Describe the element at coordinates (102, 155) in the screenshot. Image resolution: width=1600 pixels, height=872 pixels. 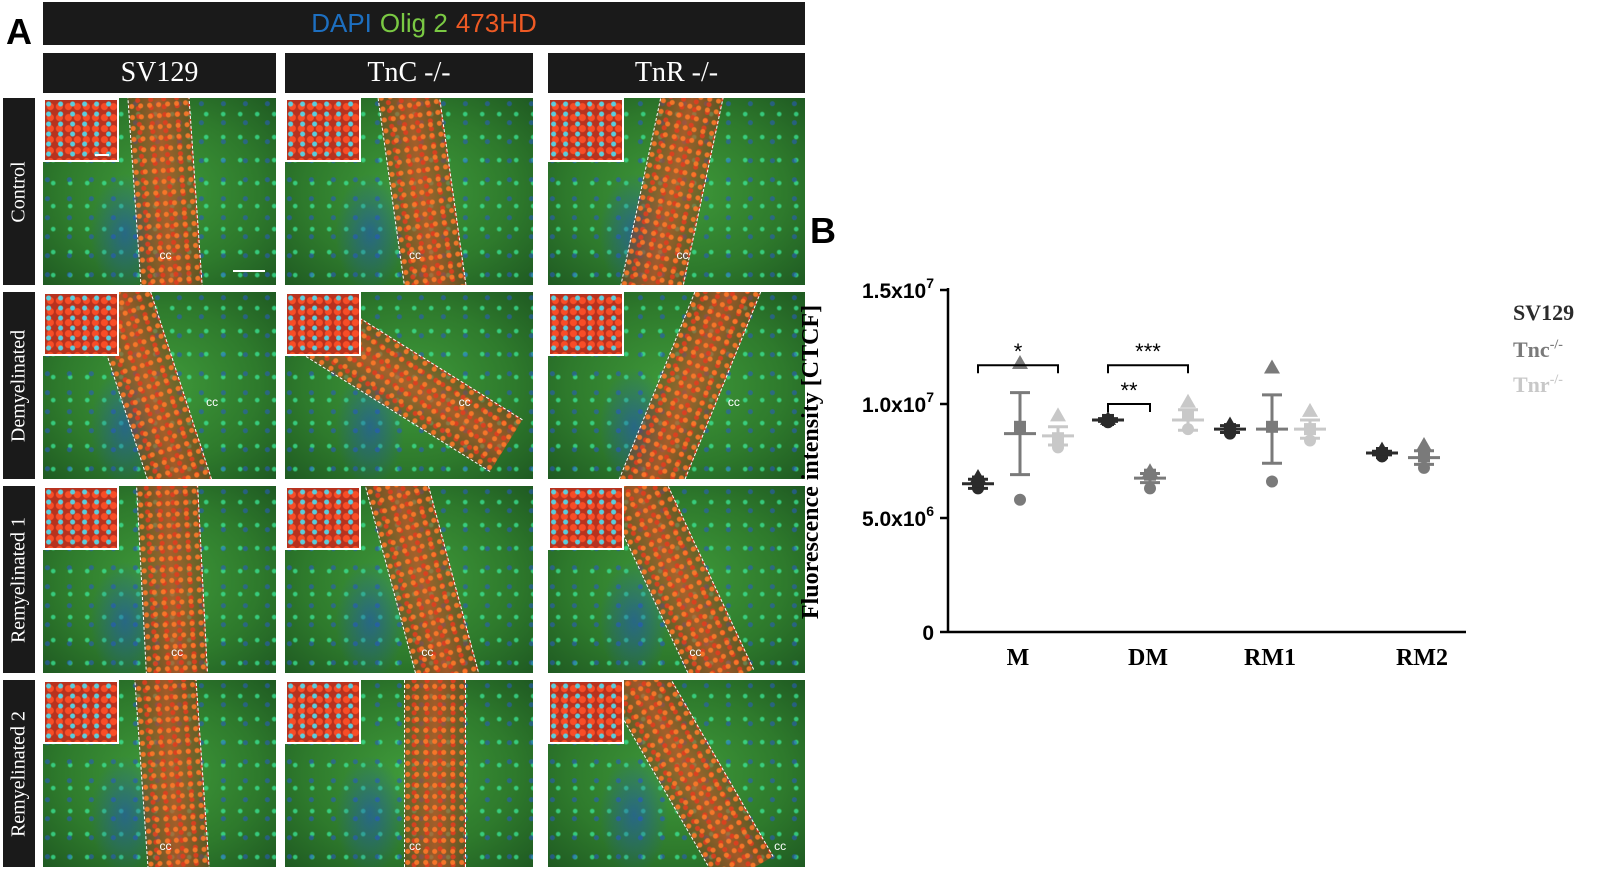
I see `inset-scale-bar` at that location.